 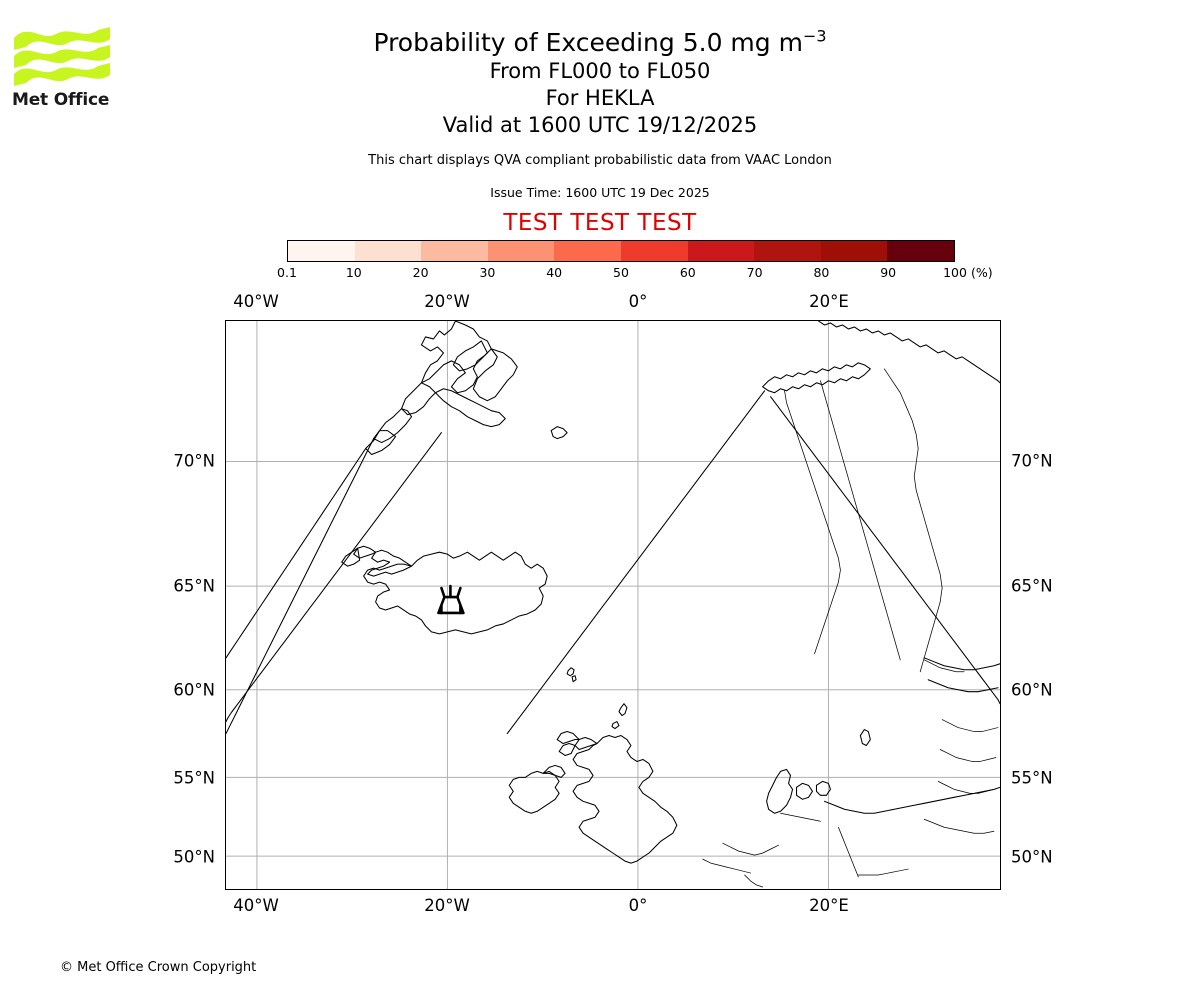 I want to click on flight-levels-line: From FL000 to FL050, so click(x=600, y=71).